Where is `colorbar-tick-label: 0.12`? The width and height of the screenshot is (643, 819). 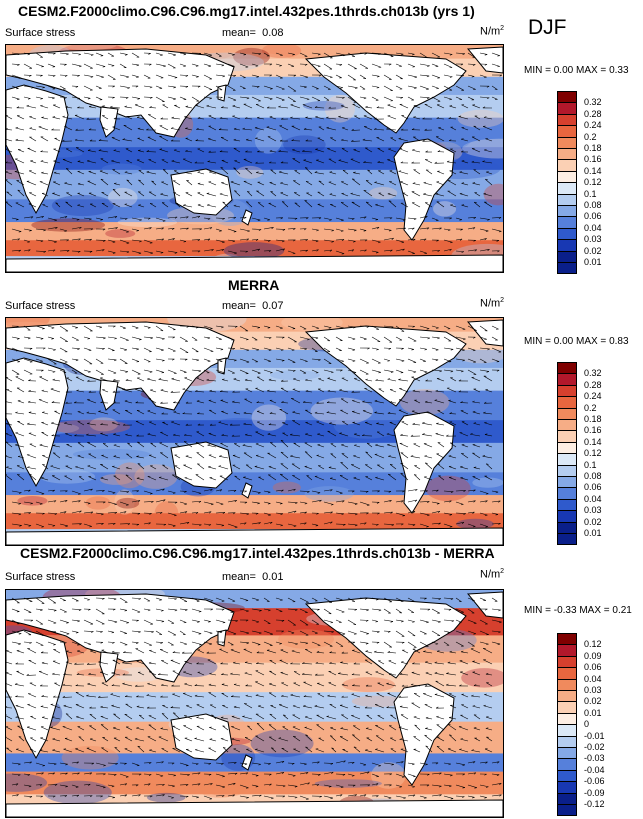
colorbar-tick-label: 0.12 is located at coordinates (593, 453).